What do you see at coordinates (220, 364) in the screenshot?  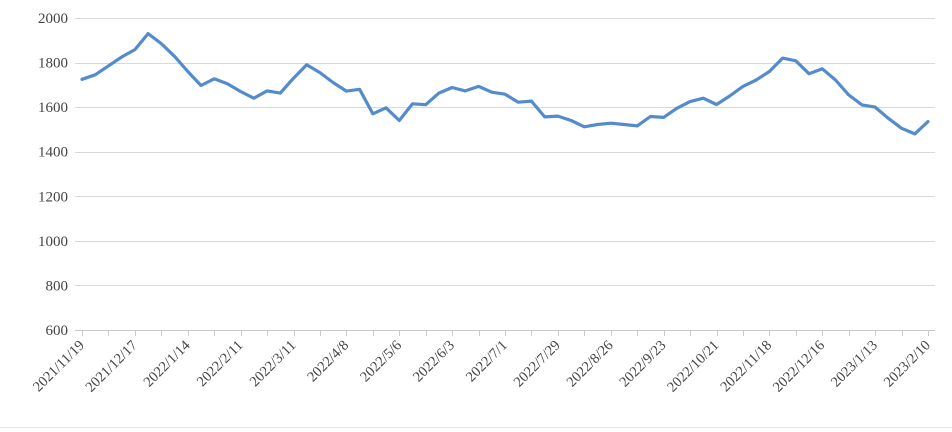 I see `x-tick-label: 2022/2/11` at bounding box center [220, 364].